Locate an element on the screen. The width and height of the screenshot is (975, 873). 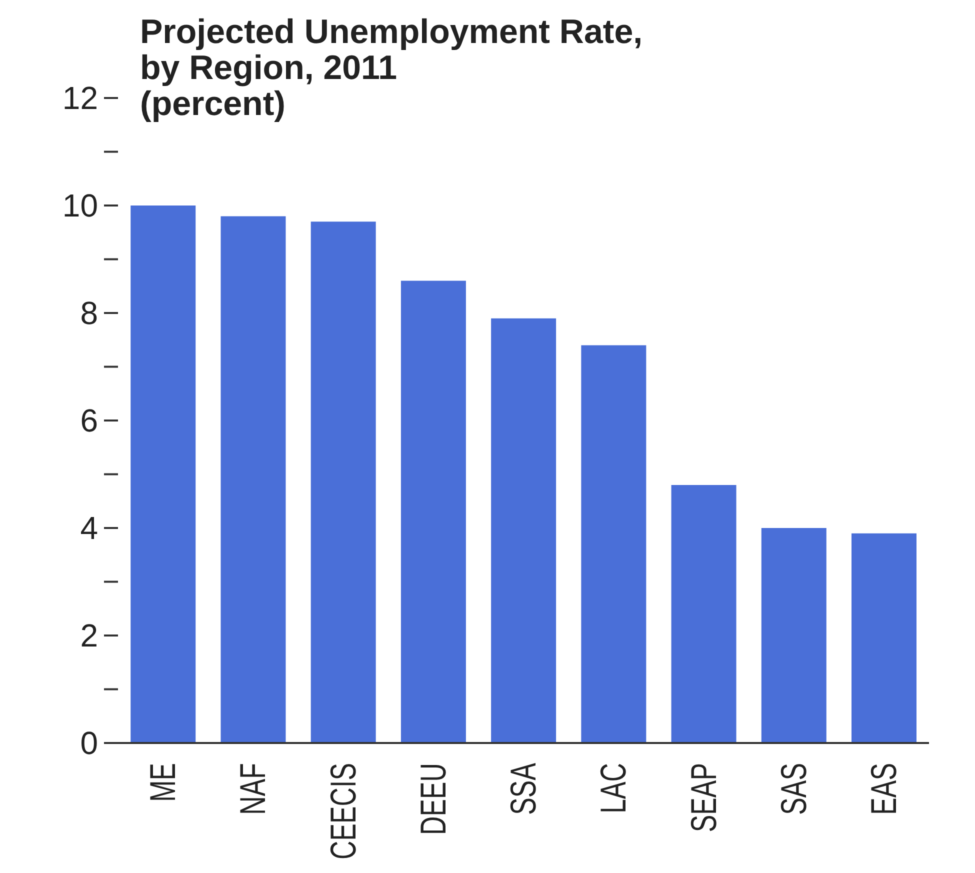
y-tick-label: 4 is located at coordinates (89, 528).